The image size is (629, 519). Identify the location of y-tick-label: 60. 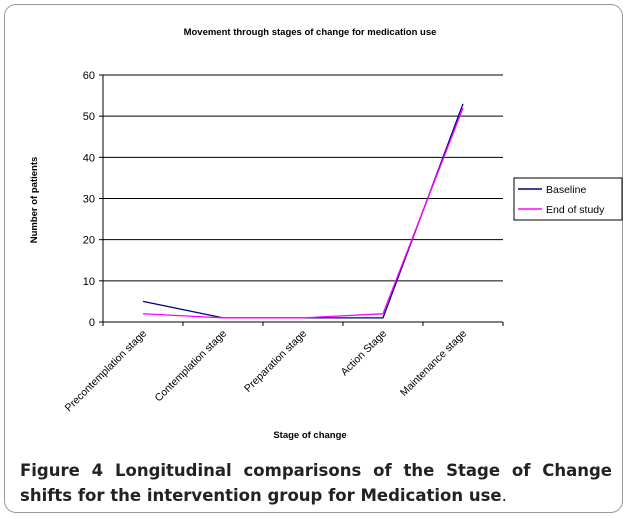
(89, 76).